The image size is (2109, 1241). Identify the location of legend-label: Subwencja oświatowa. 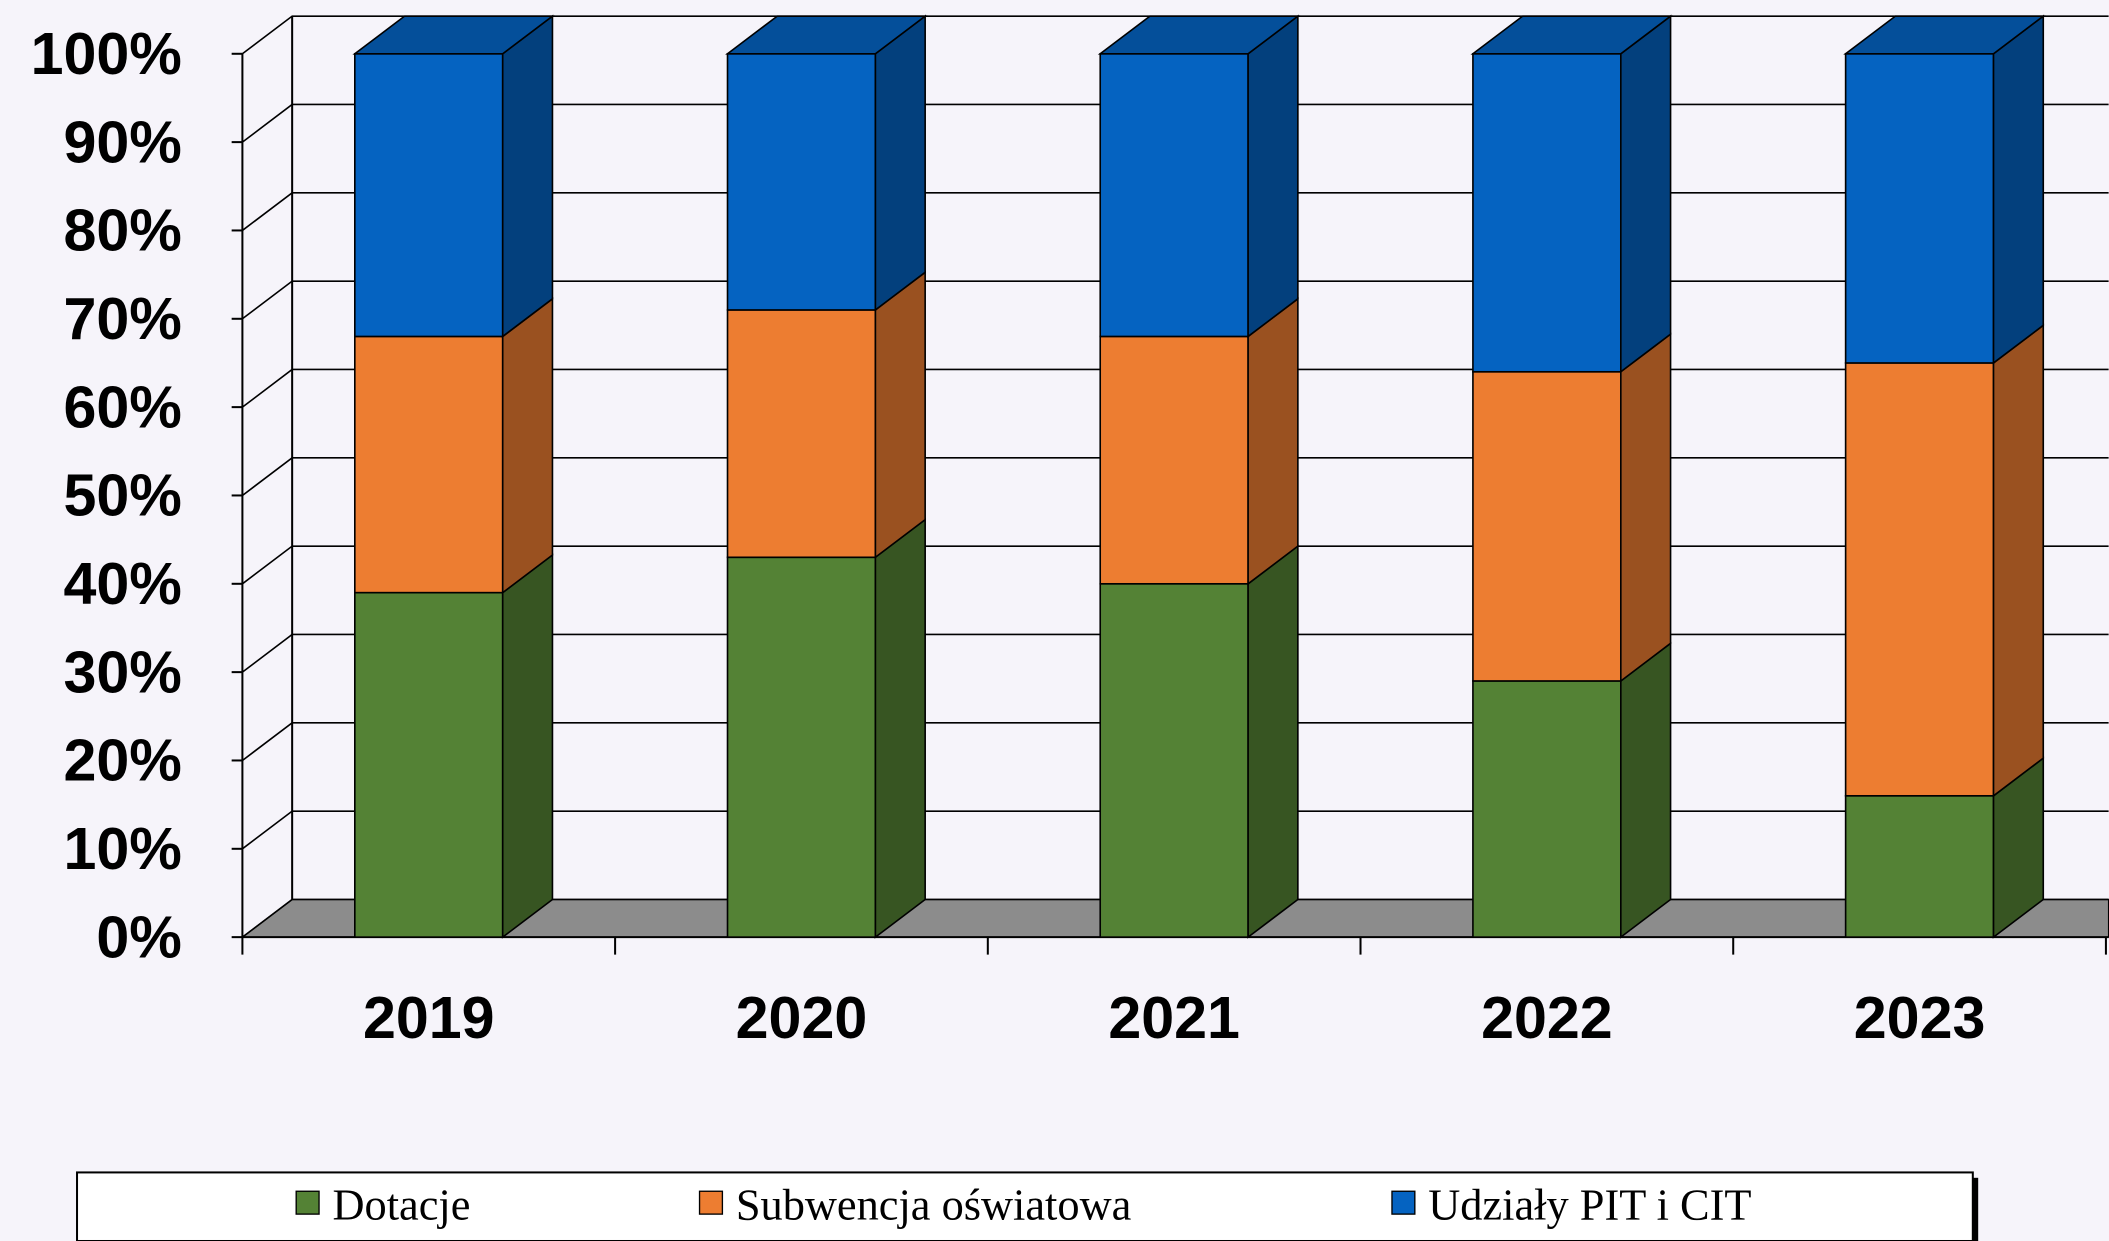
(934, 1204).